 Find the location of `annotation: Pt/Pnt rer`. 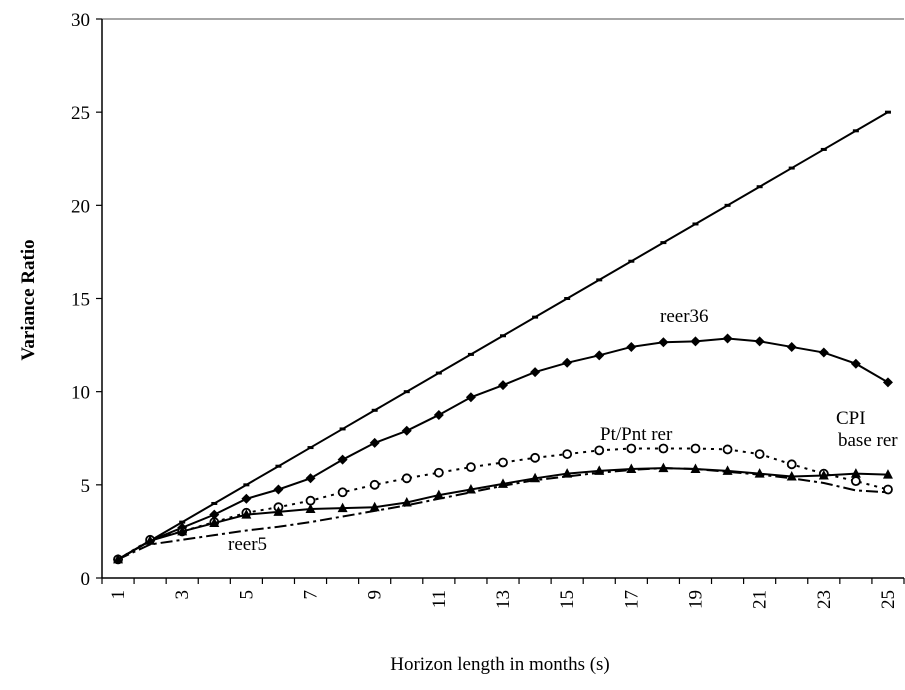

annotation: Pt/Pnt rer is located at coordinates (636, 434).